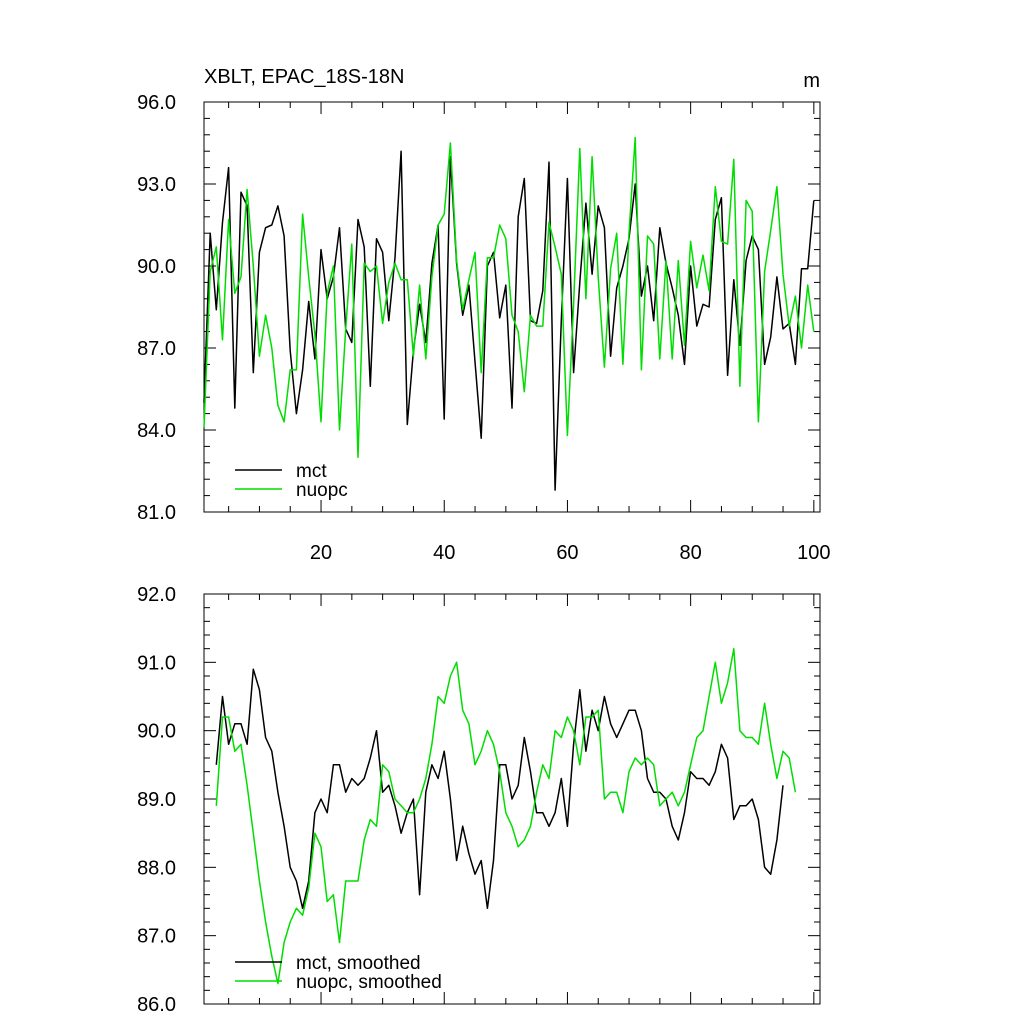  I want to click on y-tick-label: 96.0, so click(156, 103).